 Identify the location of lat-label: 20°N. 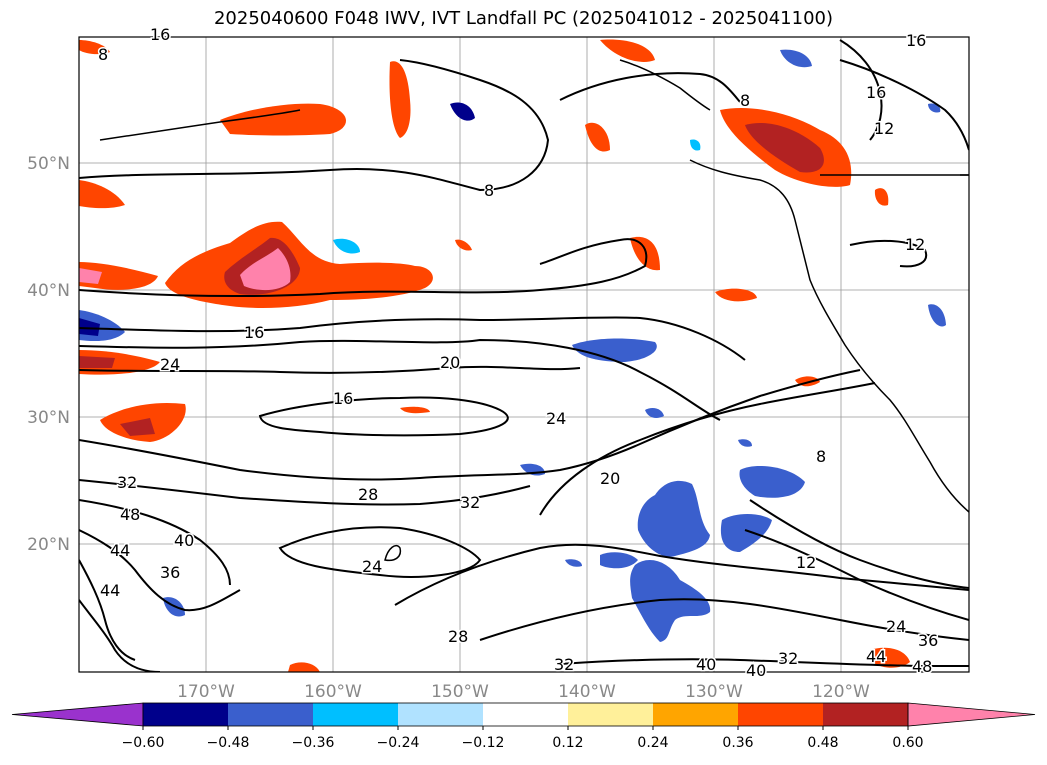
(48, 545).